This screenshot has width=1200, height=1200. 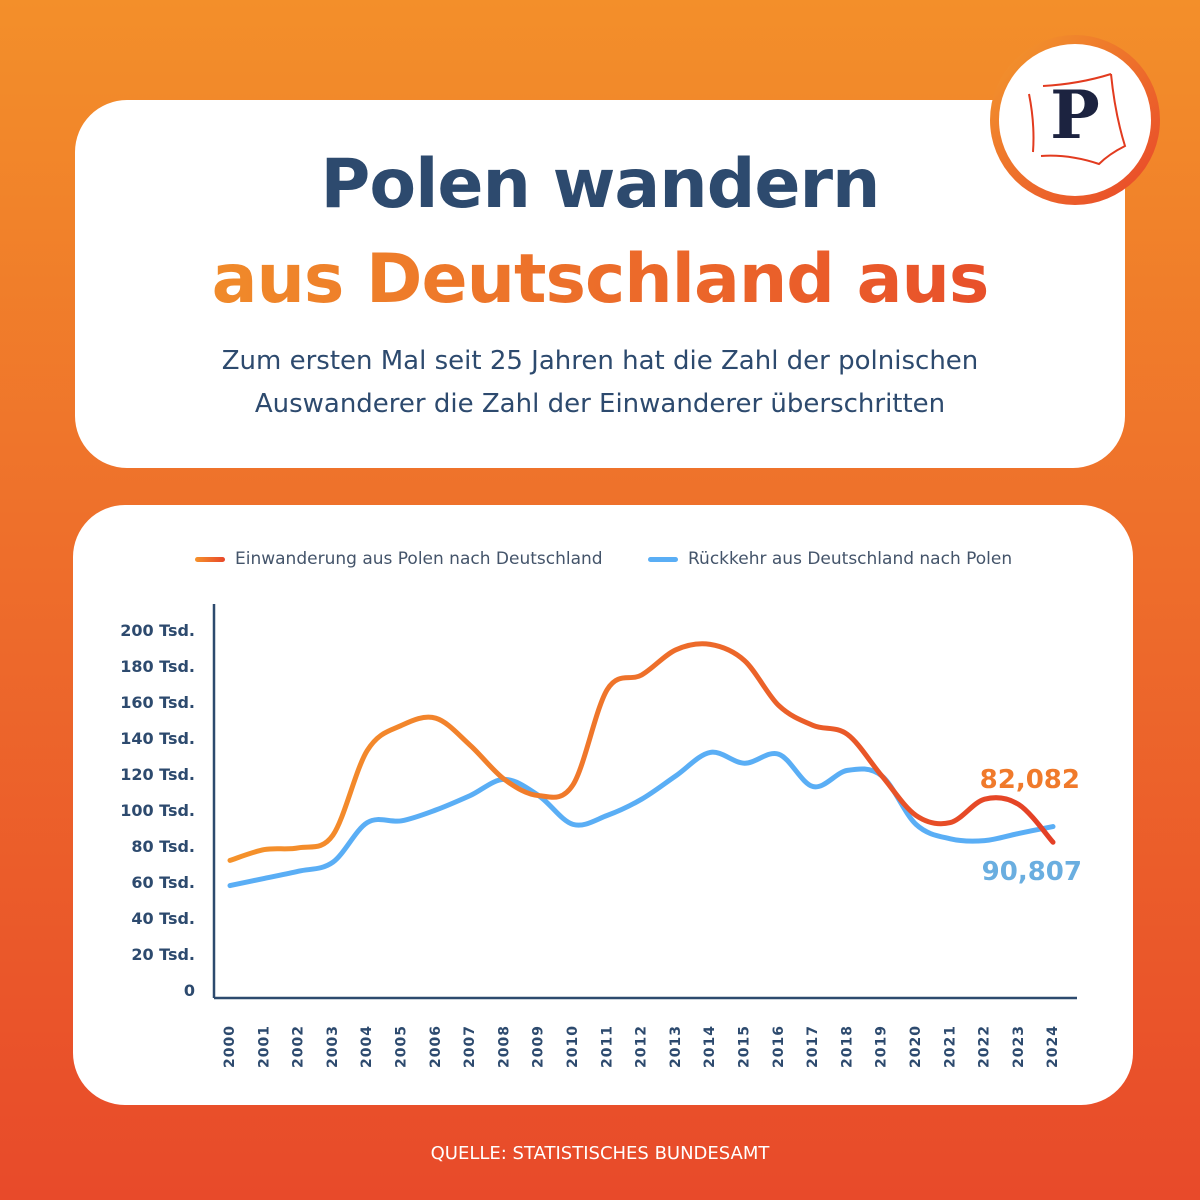 I want to click on x-tick-label: 2023, so click(x=1019, y=1046).